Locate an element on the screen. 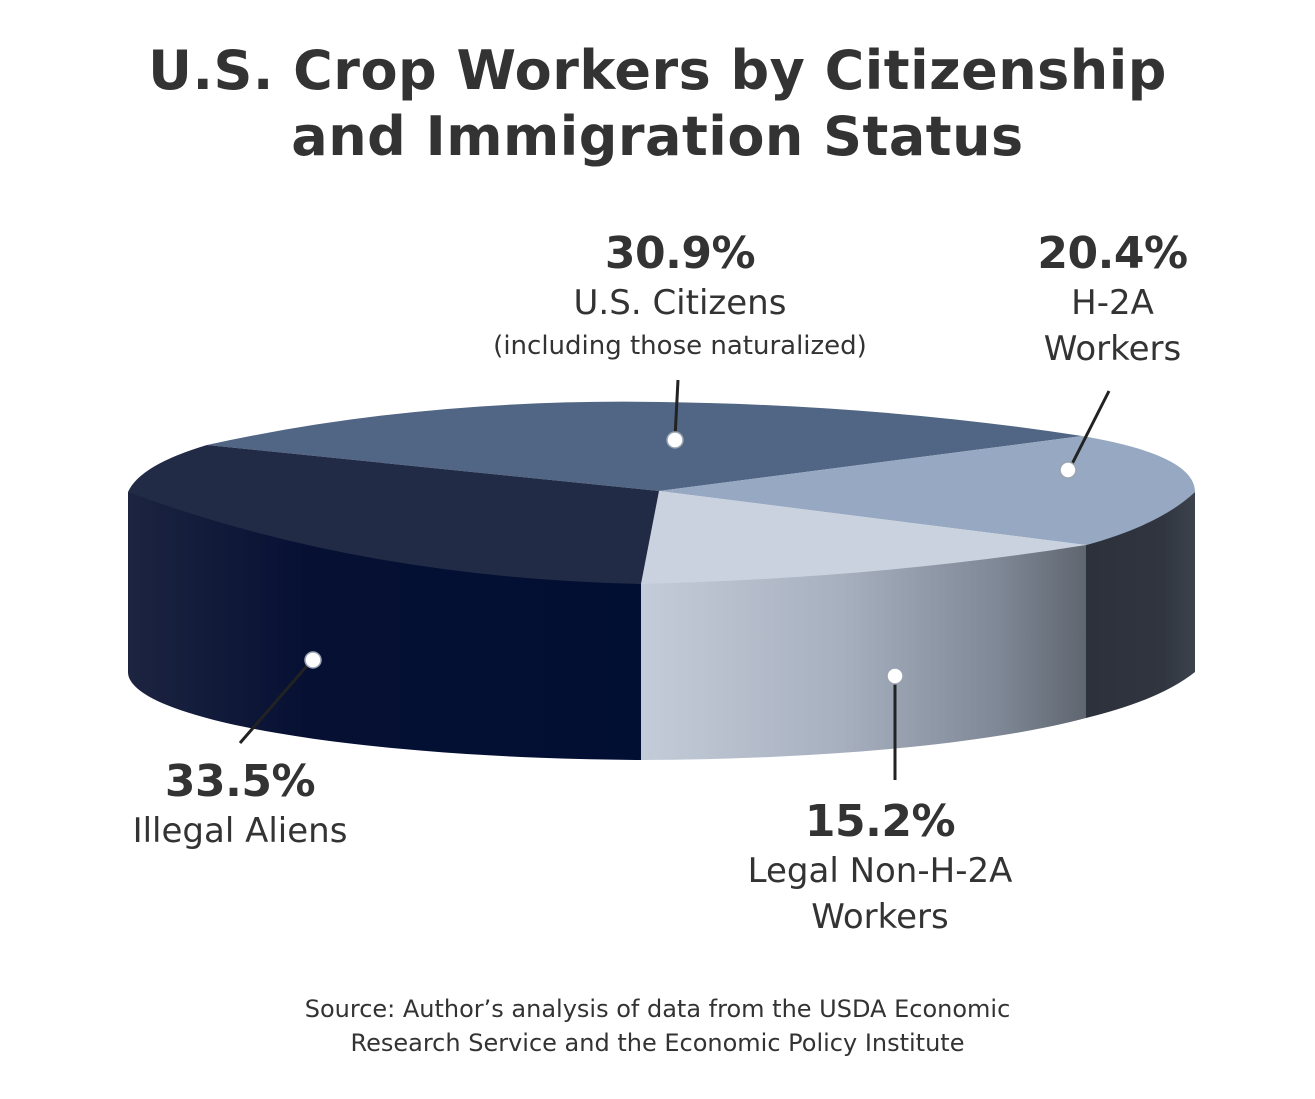 The height and width of the screenshot is (1099, 1315). label-legal-non-h2a: 15.2% Legal Non-H-2A Workers is located at coordinates (880, 868).